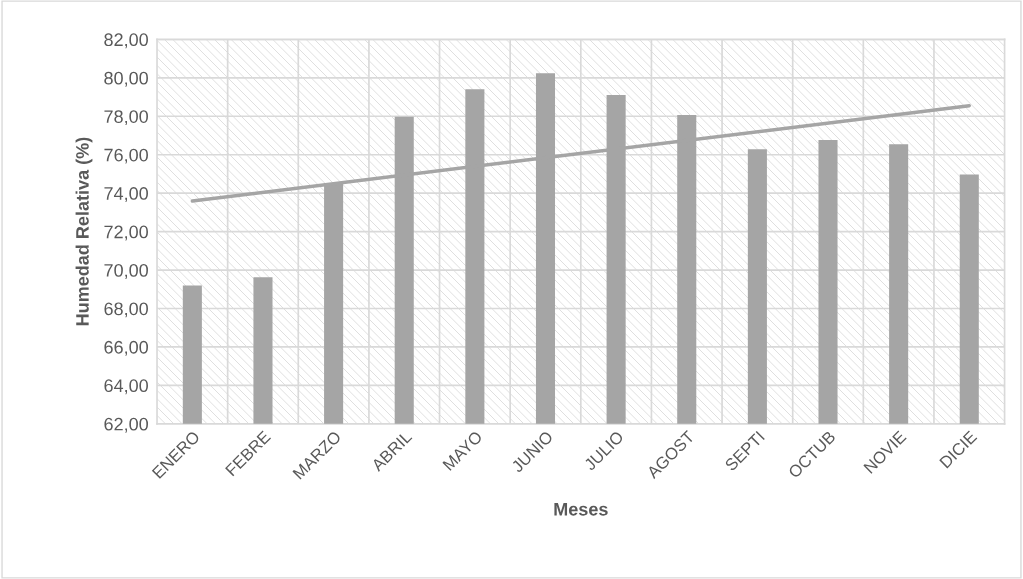 The width and height of the screenshot is (1023, 579). I want to click on y-tick-label: 66,00, so click(126, 348).